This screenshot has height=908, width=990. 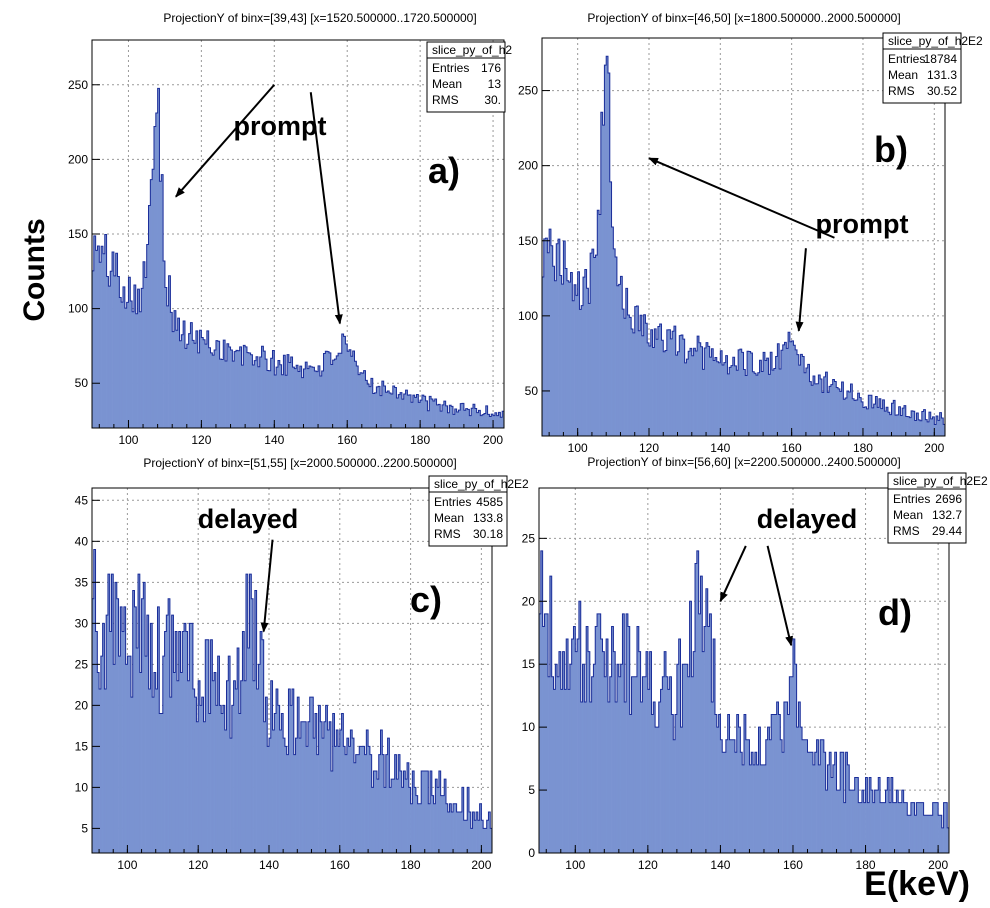 I want to click on x-tick-label: 140, so click(x=720, y=865).